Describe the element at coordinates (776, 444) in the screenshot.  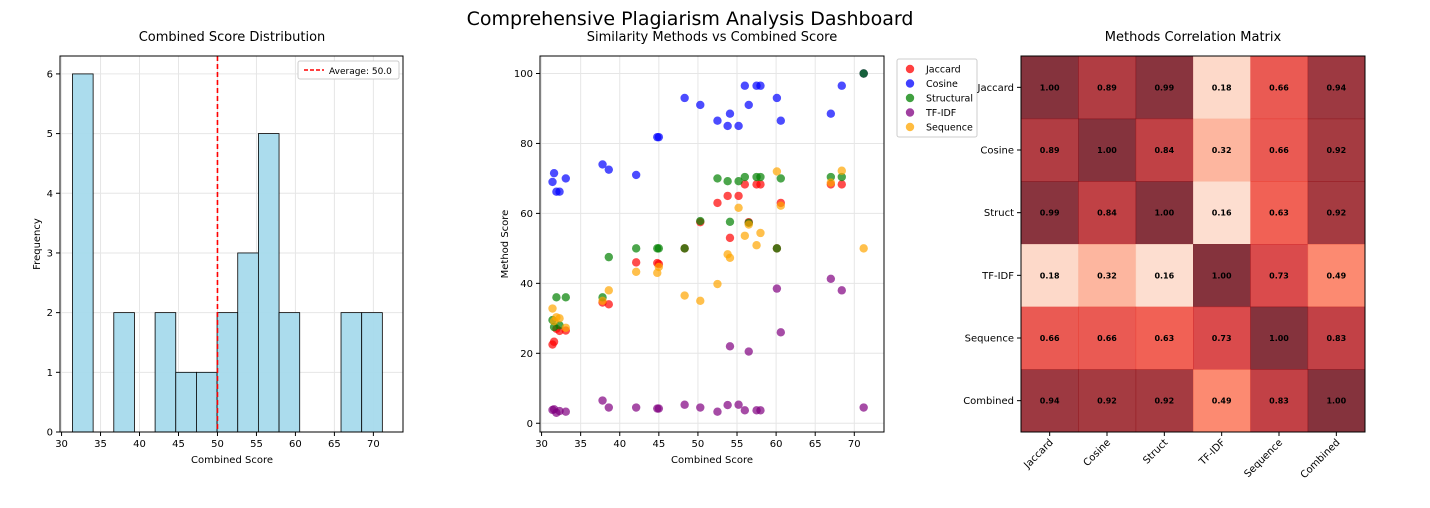
I see `scatter-xtick-label: 60` at that location.